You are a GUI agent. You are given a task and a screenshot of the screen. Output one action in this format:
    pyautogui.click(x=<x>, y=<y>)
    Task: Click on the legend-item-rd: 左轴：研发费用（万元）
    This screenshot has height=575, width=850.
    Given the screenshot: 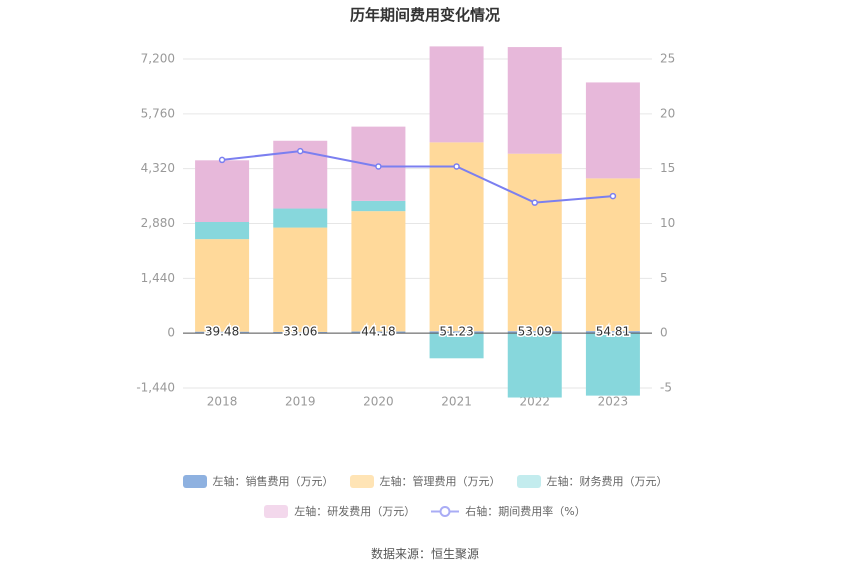 What is the action you would take?
    pyautogui.click(x=339, y=511)
    